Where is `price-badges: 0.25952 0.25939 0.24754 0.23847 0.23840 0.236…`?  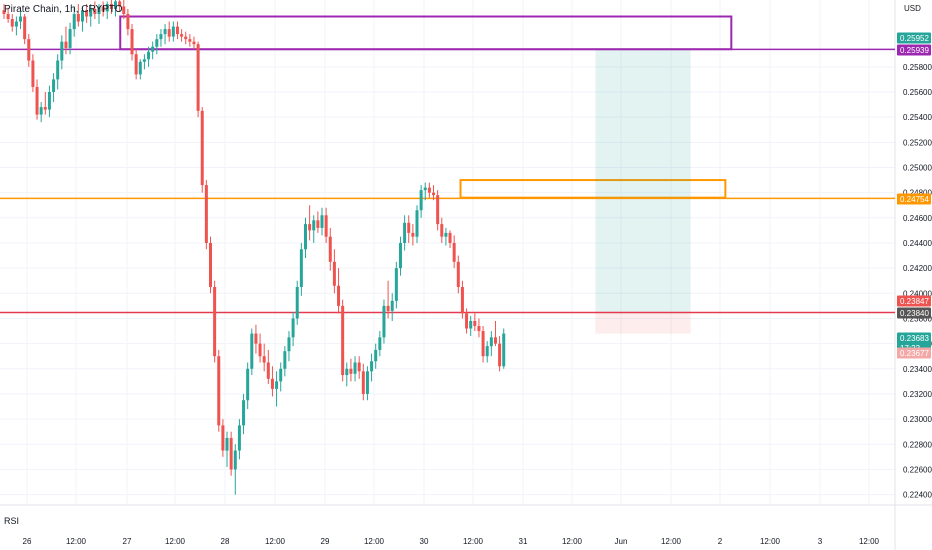
price-badges: 0.25952 0.25939 0.24754 0.23847 0.23840 0.236… is located at coordinates (914, 195).